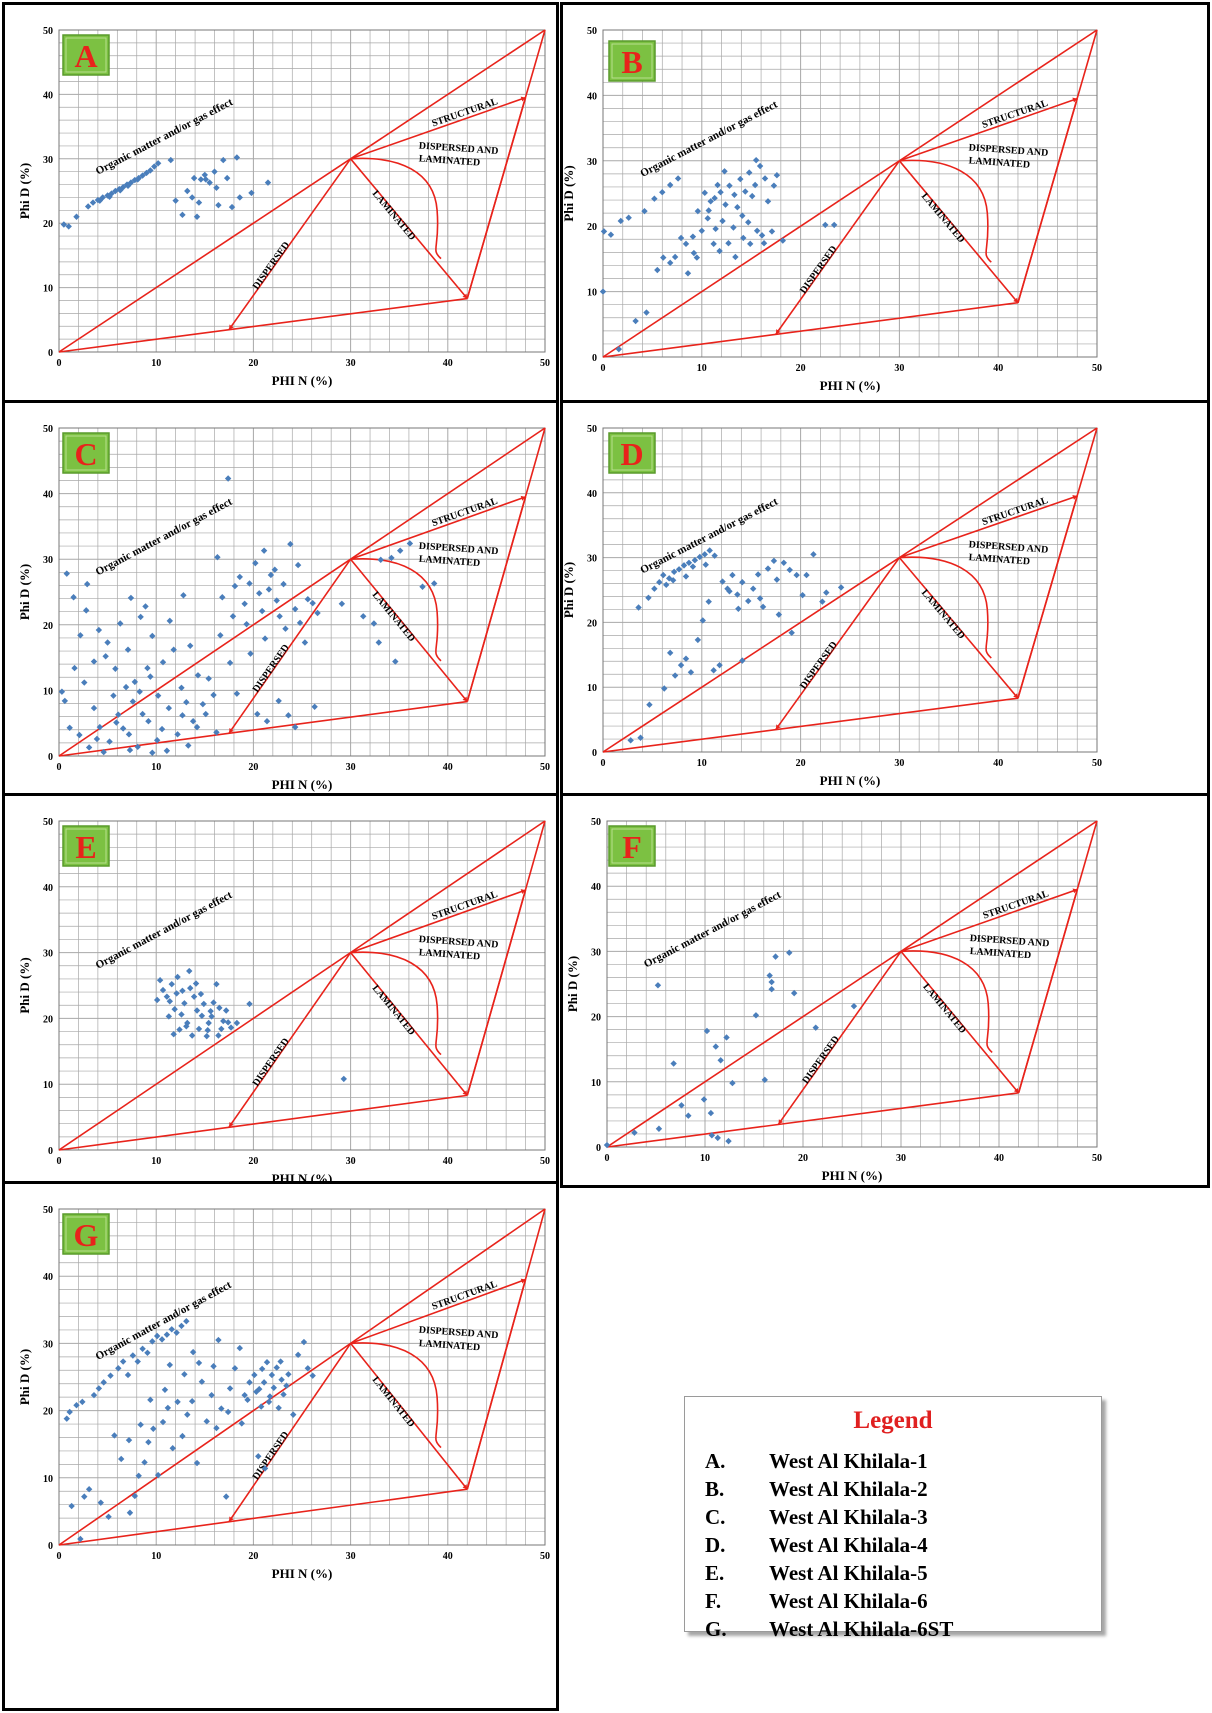 The width and height of the screenshot is (1212, 1713). I want to click on x-tick-label: 30, so click(351, 1556).